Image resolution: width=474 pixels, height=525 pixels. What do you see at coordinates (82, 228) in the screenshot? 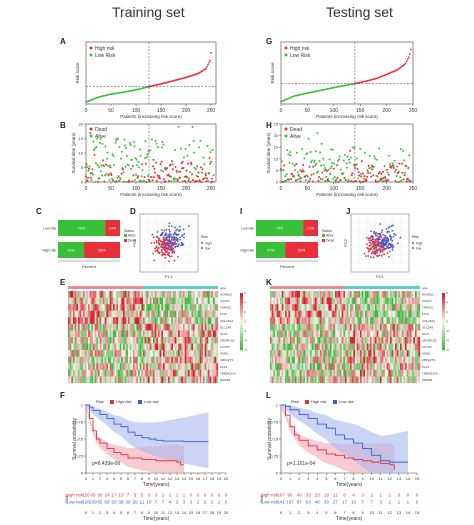
I see `bar-alive` at bounding box center [82, 228].